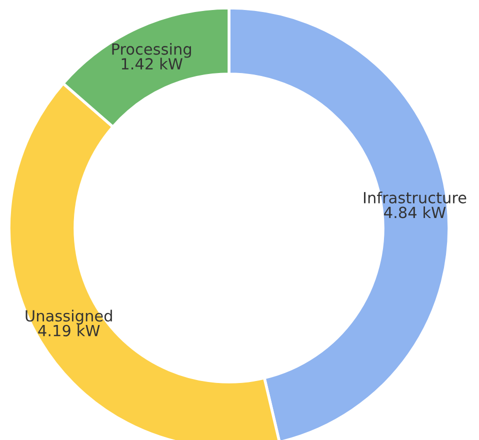 This screenshot has height=440, width=479. I want to click on data-label: 1.42 kW, so click(152, 64).